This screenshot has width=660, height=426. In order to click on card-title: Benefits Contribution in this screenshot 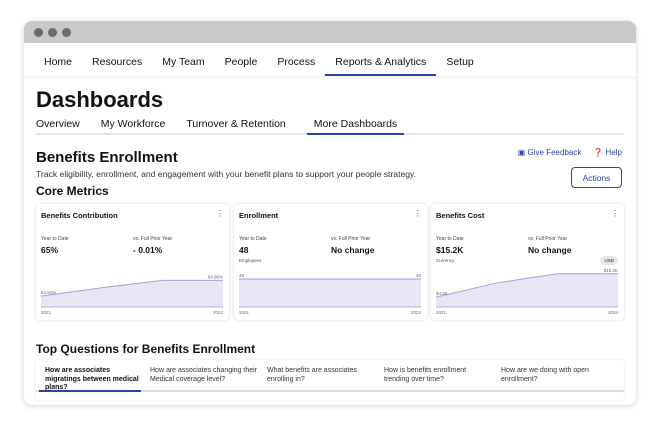, I will do `click(79, 215)`.